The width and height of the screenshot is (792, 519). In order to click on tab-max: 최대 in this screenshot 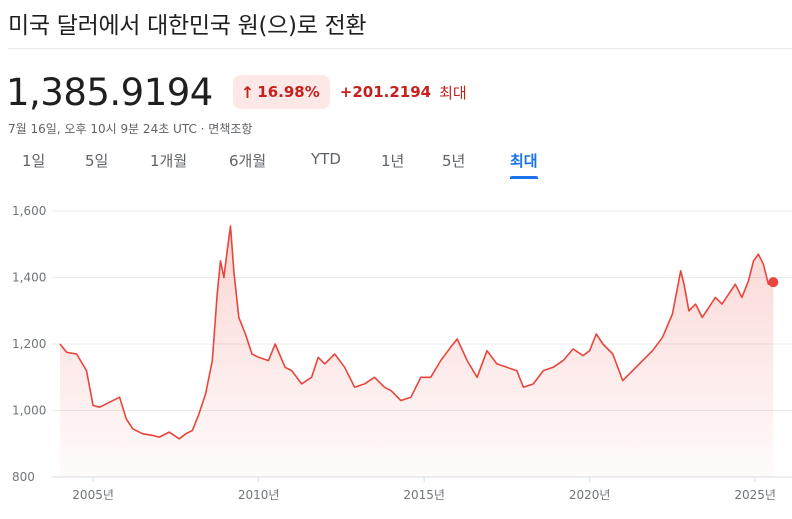, I will do `click(524, 163)`.